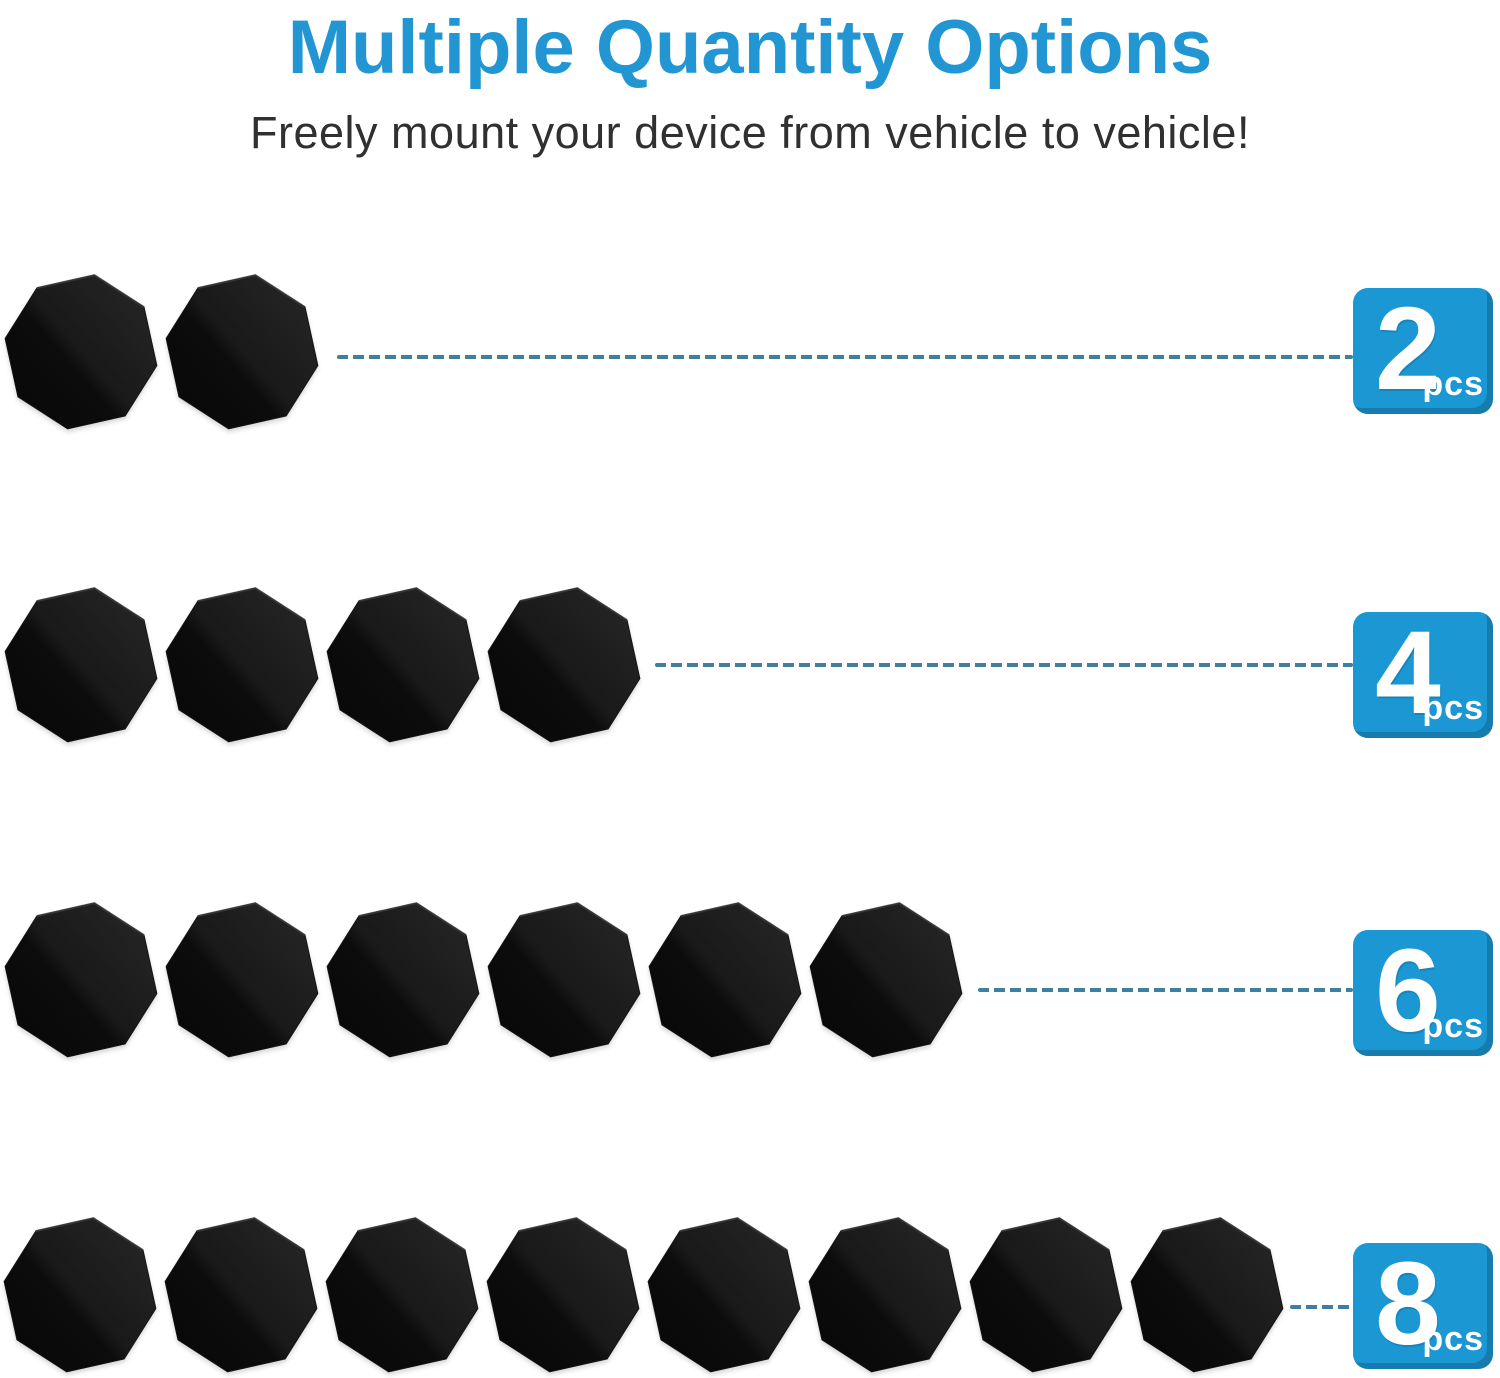 Image resolution: width=1500 pixels, height=1378 pixels. Describe the element at coordinates (1408, 349) in the screenshot. I see `quantity-number: 2` at that location.